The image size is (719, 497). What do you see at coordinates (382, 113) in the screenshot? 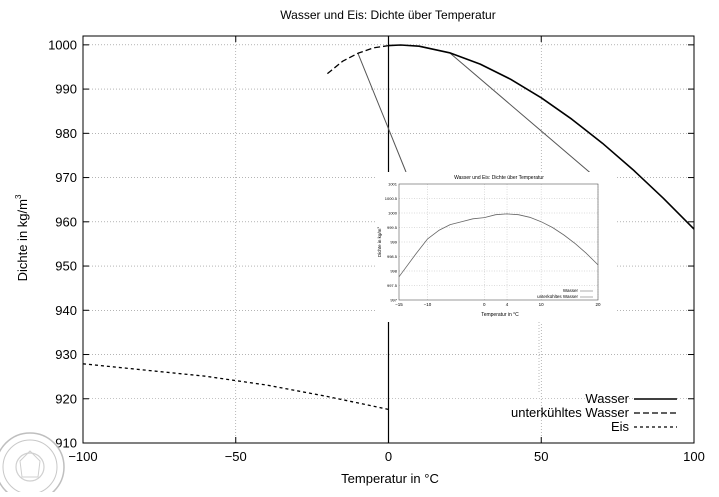
I see `zoom-connector-left` at bounding box center [382, 113].